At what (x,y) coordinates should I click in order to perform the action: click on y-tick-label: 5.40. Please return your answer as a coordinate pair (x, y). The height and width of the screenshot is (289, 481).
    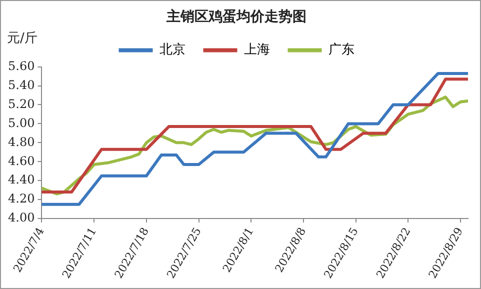
    Looking at the image, I should click on (21, 85).